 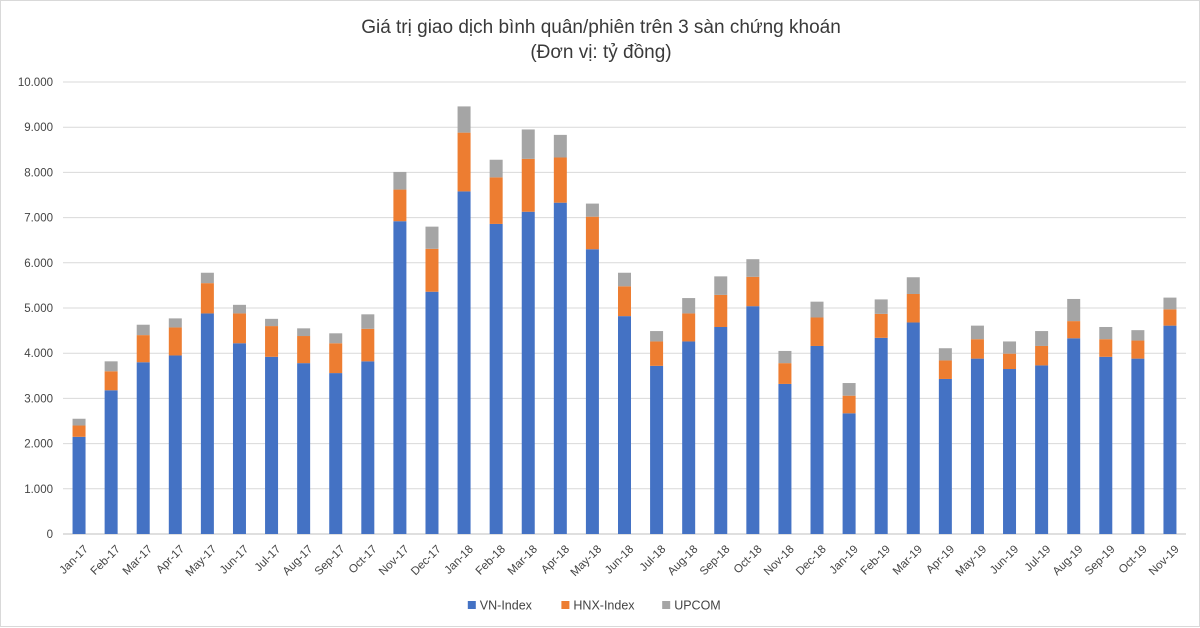 I want to click on x-tick-label: Apr-18, so click(x=555, y=559).